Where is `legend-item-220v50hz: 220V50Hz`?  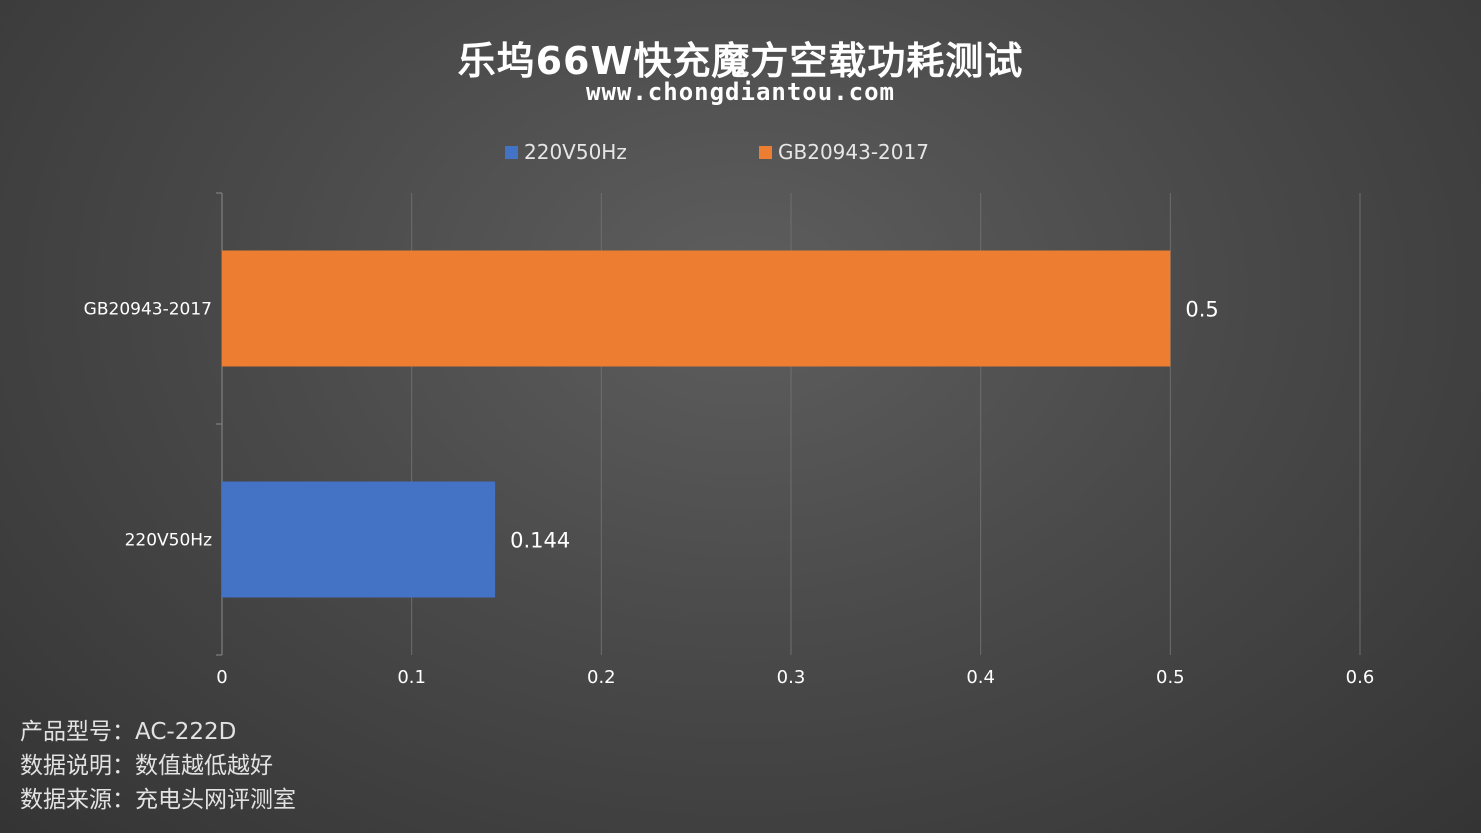 legend-item-220v50hz: 220V50Hz is located at coordinates (566, 152).